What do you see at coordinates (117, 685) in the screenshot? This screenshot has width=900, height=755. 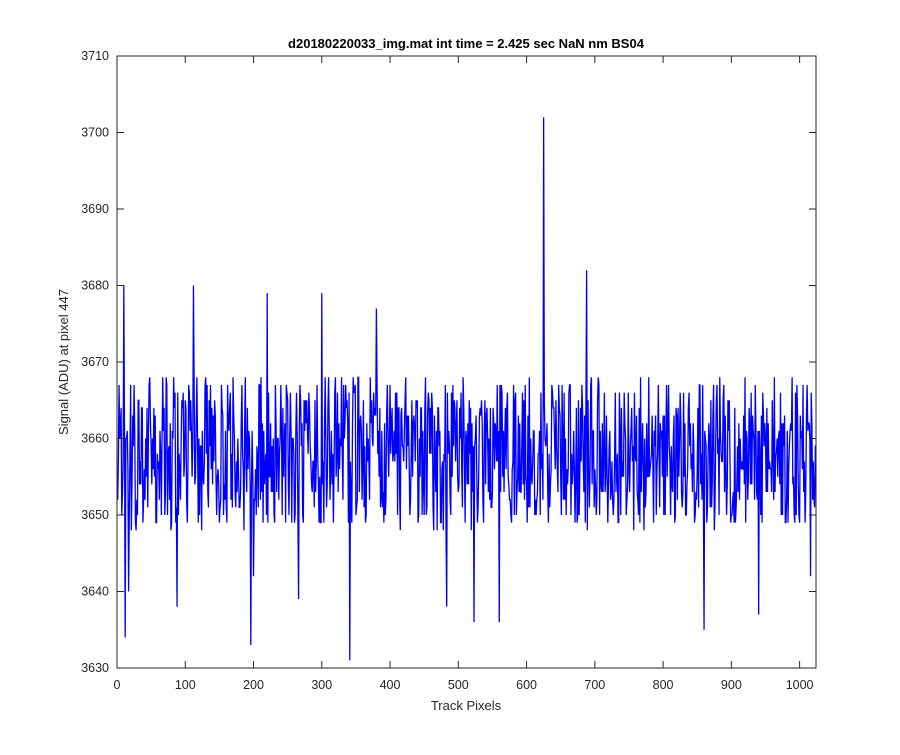 I see `x-tick-label: 0` at bounding box center [117, 685].